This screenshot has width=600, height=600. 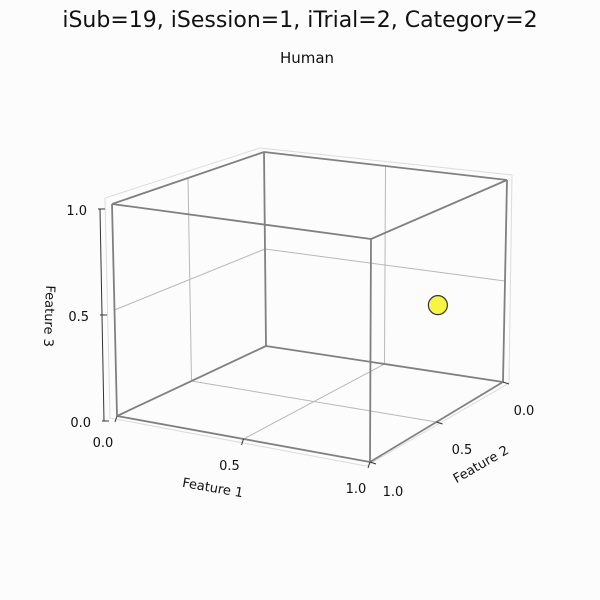 I want to click on y-tick-label: 0.0, so click(x=524, y=411).